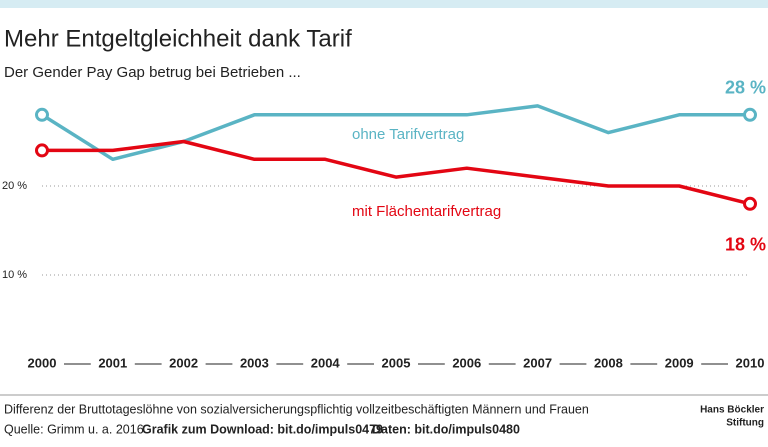 This screenshot has width=768, height=447. Describe the element at coordinates (14, 186) in the screenshot. I see `y-tick-label: 20 %` at that location.